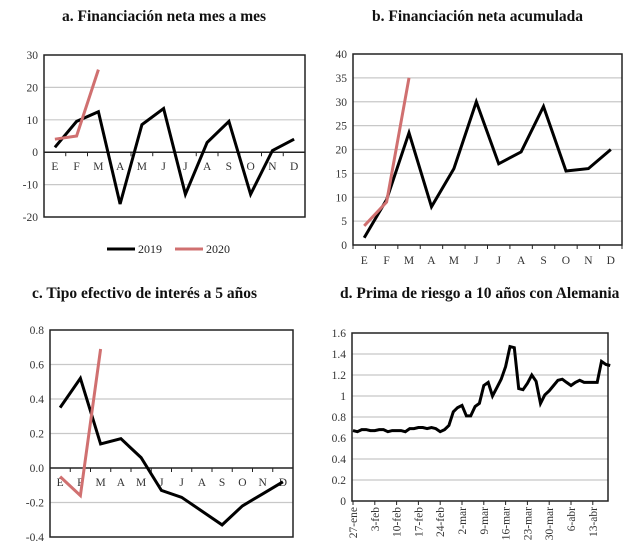  What do you see at coordinates (463, 521) in the screenshot?
I see `x-tick-label: 2-mar` at bounding box center [463, 521].